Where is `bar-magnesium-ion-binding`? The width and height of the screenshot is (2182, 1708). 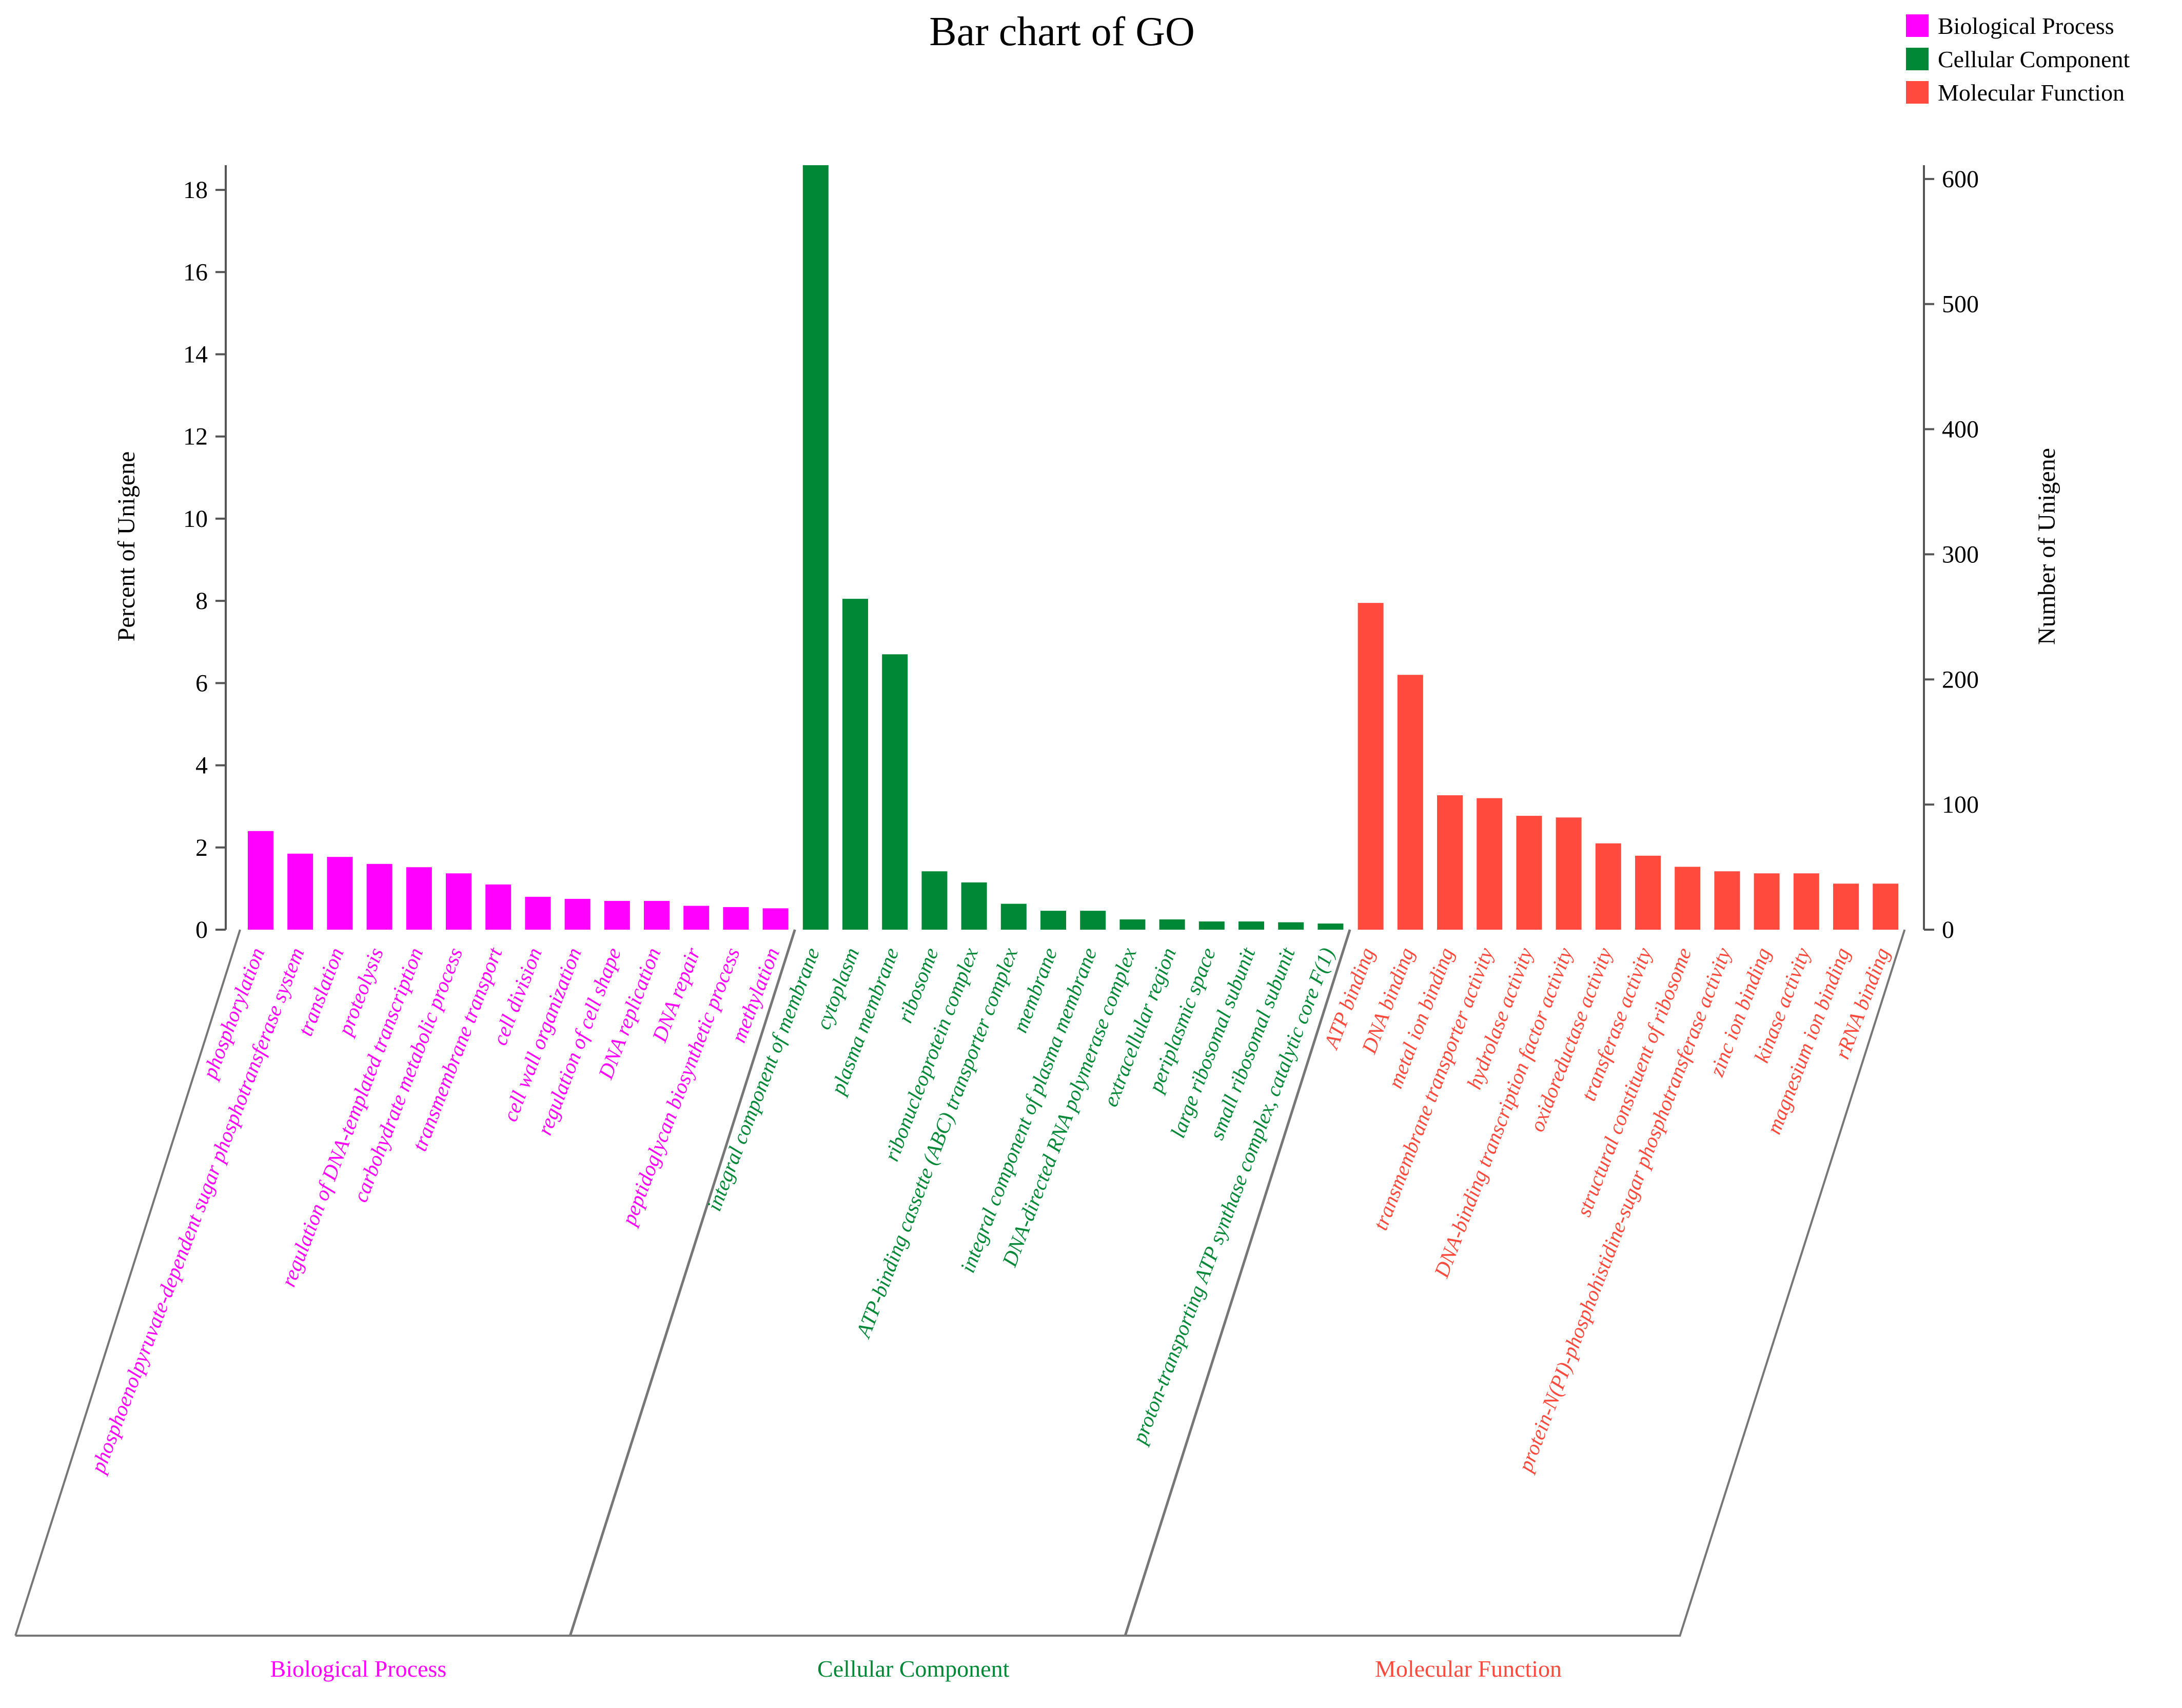
bar-magnesium-ion-binding is located at coordinates (1846, 907).